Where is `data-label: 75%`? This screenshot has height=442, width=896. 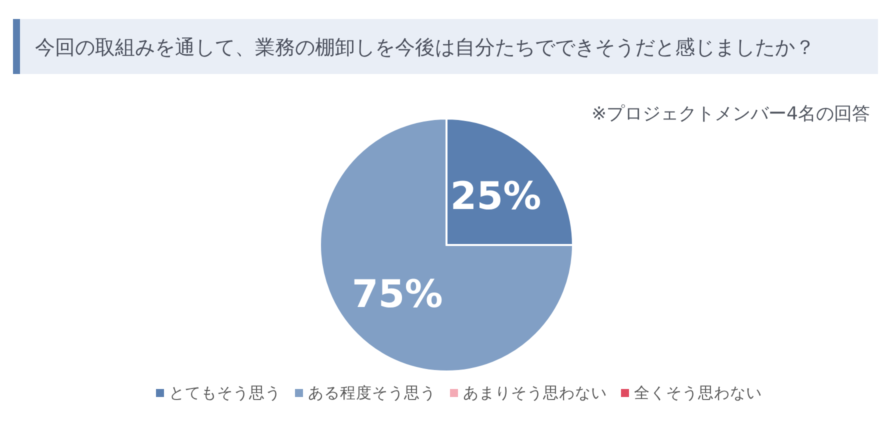 data-label: 75% is located at coordinates (397, 294).